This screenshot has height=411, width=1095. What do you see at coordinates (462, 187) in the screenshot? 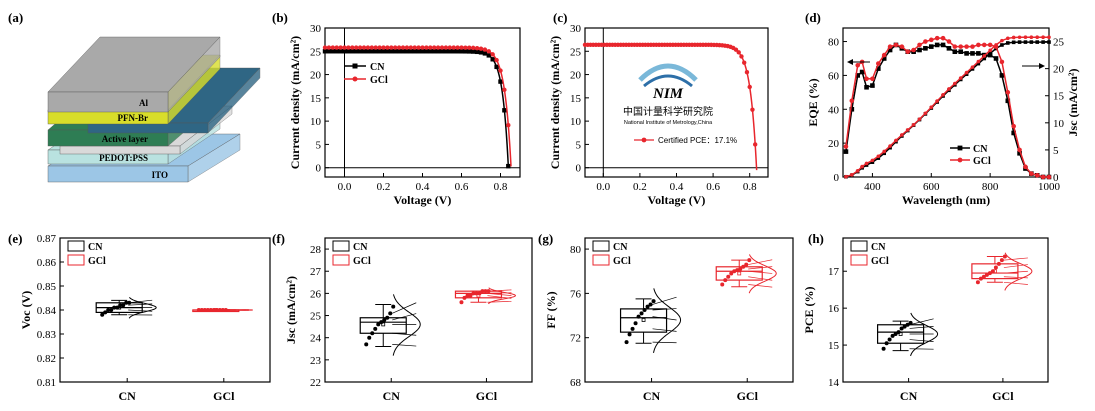
I see `x-tick-label: 0.6` at bounding box center [462, 187].